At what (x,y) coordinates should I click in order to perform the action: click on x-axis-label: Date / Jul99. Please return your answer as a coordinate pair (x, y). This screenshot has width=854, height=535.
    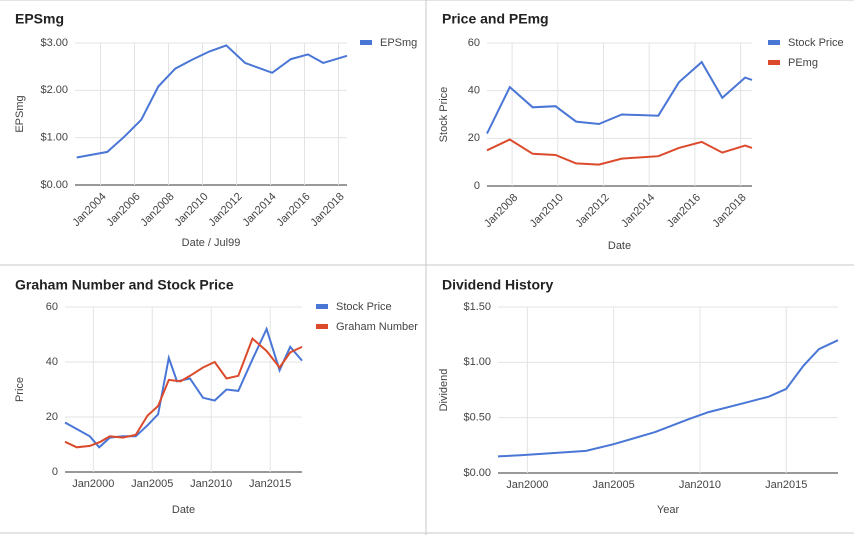
    Looking at the image, I should click on (211, 243).